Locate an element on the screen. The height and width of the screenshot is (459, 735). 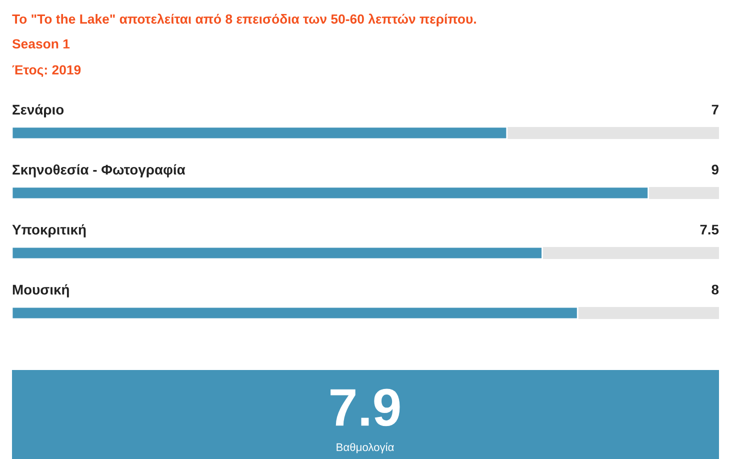
chart-subtitle: Season 1 is located at coordinates (41, 44).